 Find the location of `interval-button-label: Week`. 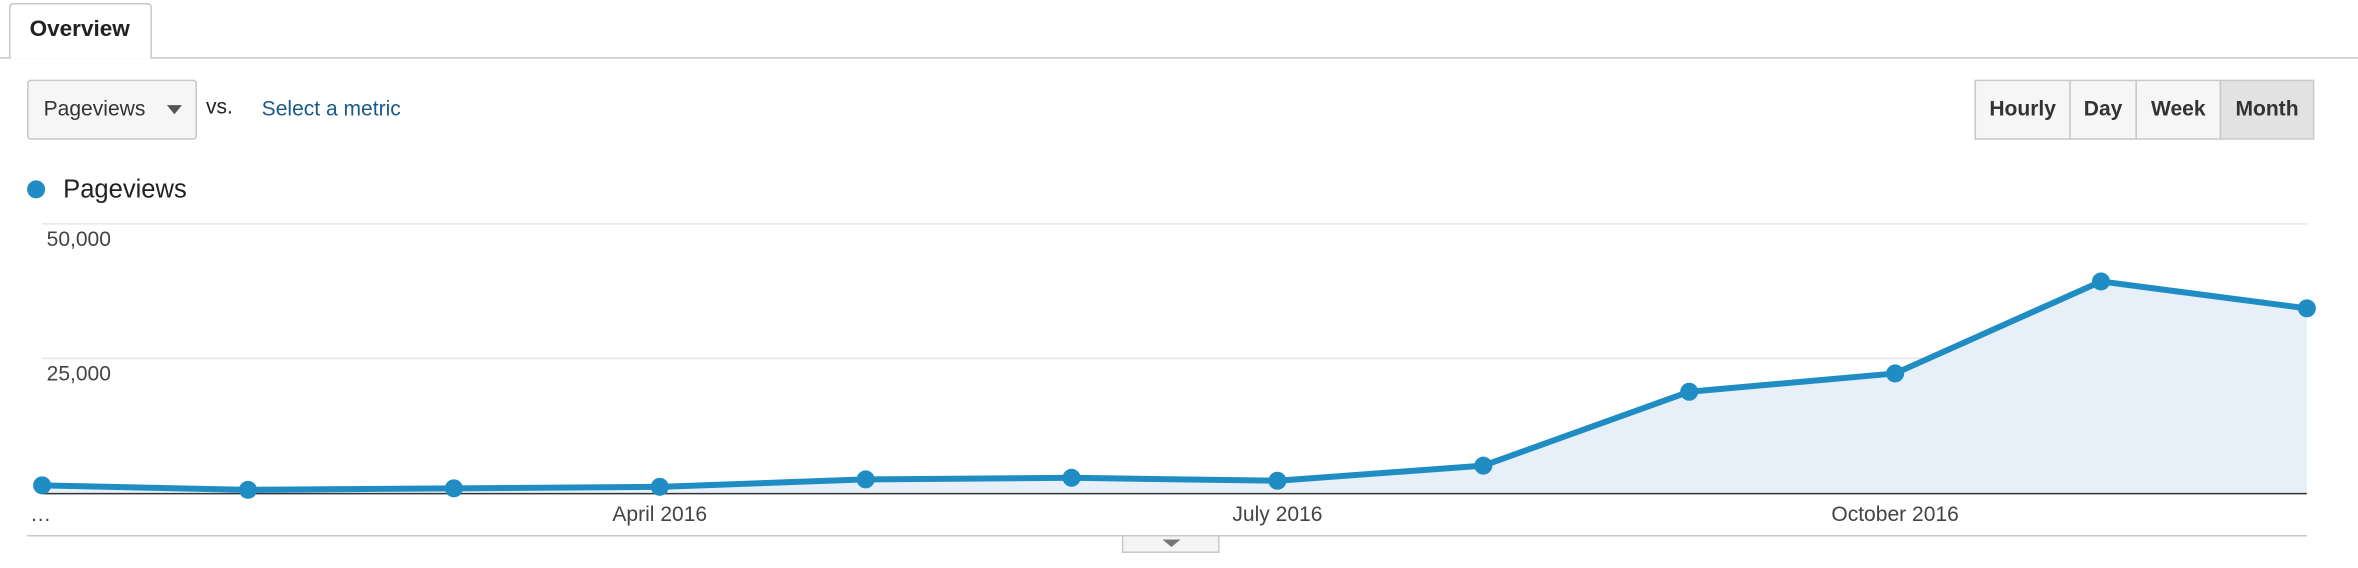

interval-button-label: Week is located at coordinates (2178, 108).